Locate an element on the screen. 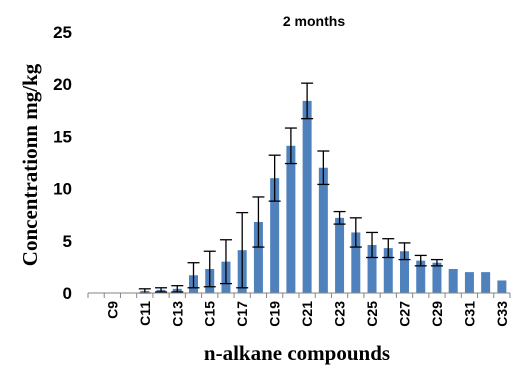  x-tick-label: C29 is located at coordinates (437, 314).